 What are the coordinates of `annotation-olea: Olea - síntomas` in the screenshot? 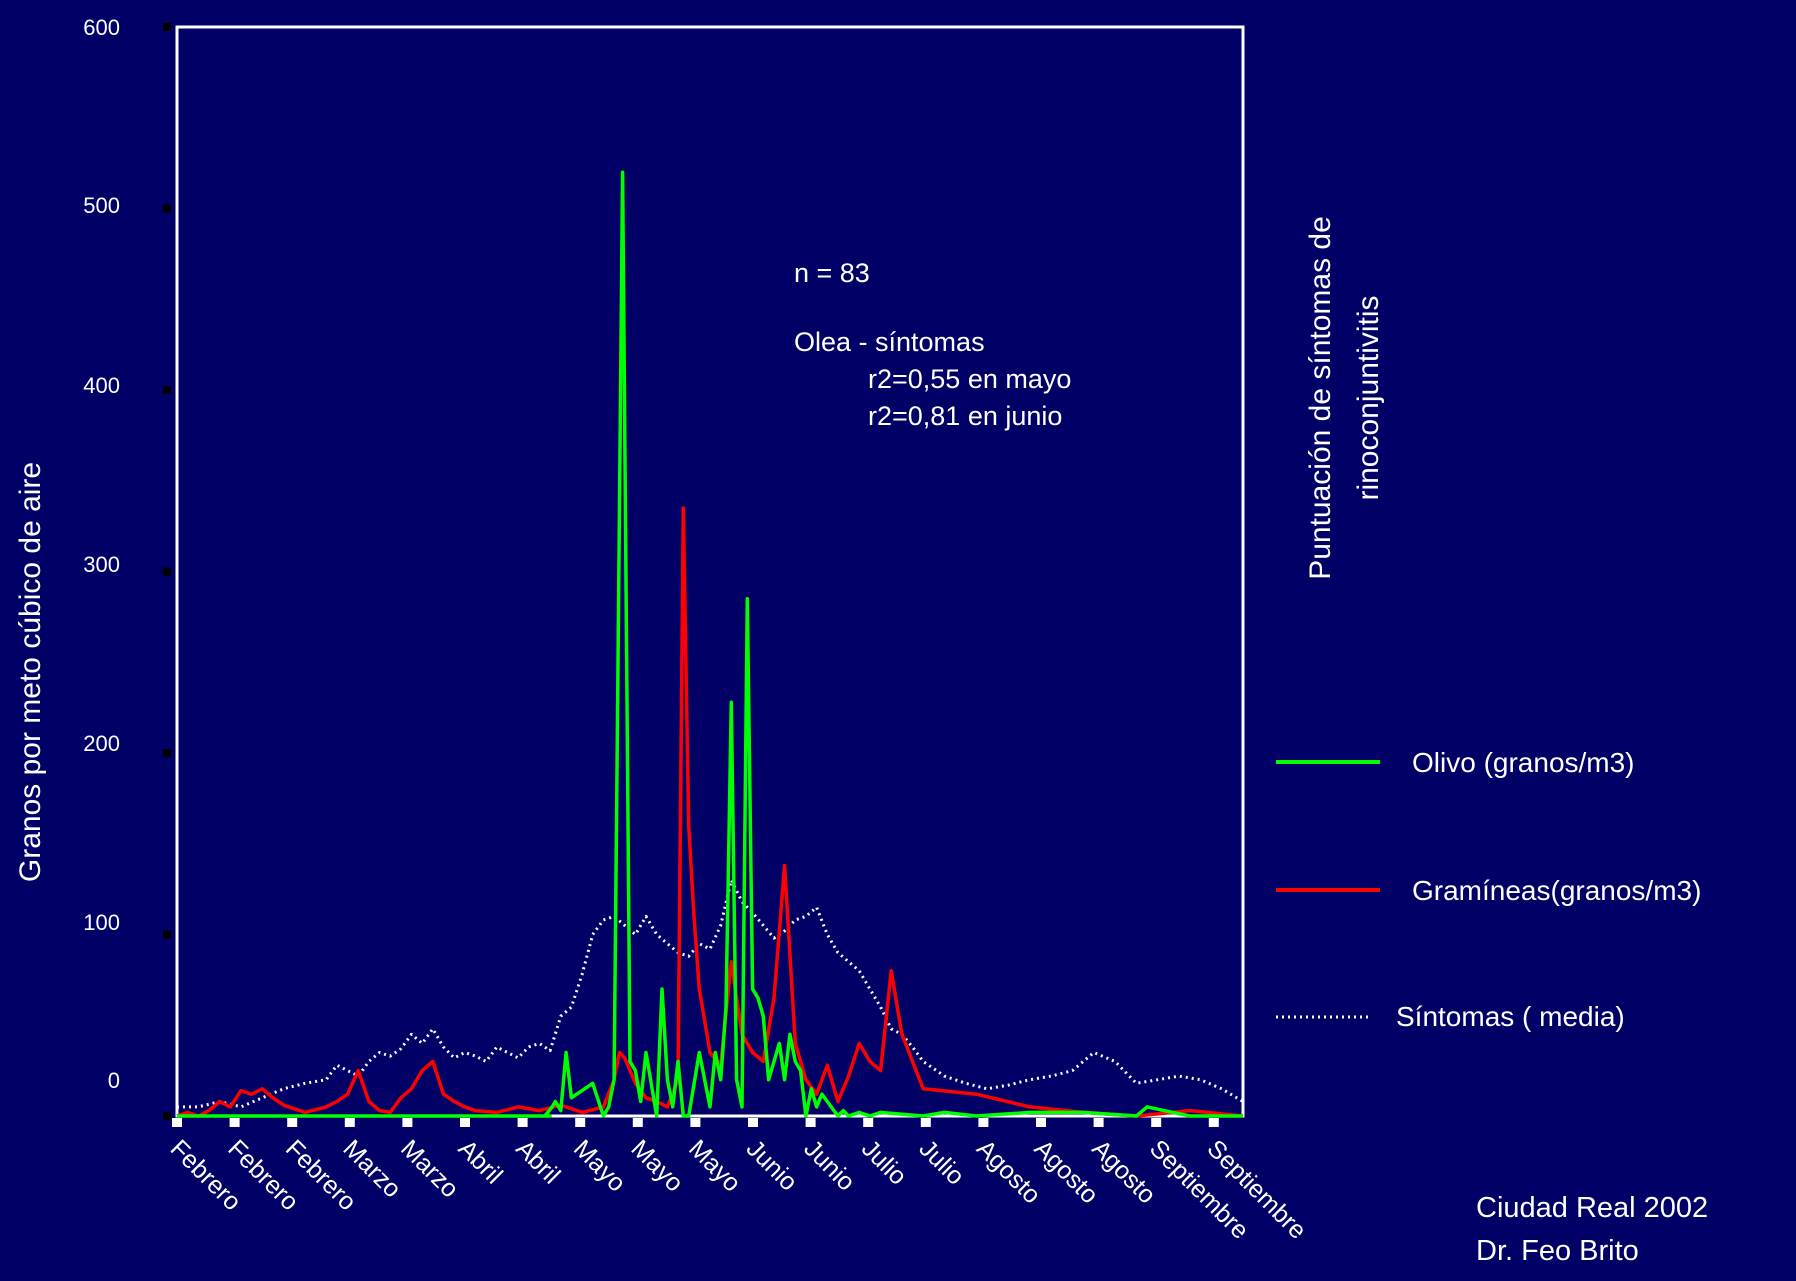 It's located at (889, 342).